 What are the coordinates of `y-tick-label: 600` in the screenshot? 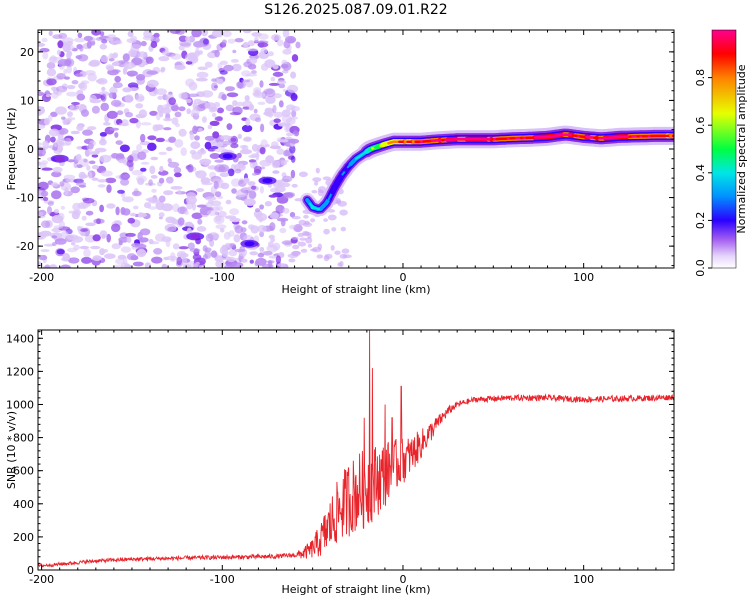 It's located at (23, 471).